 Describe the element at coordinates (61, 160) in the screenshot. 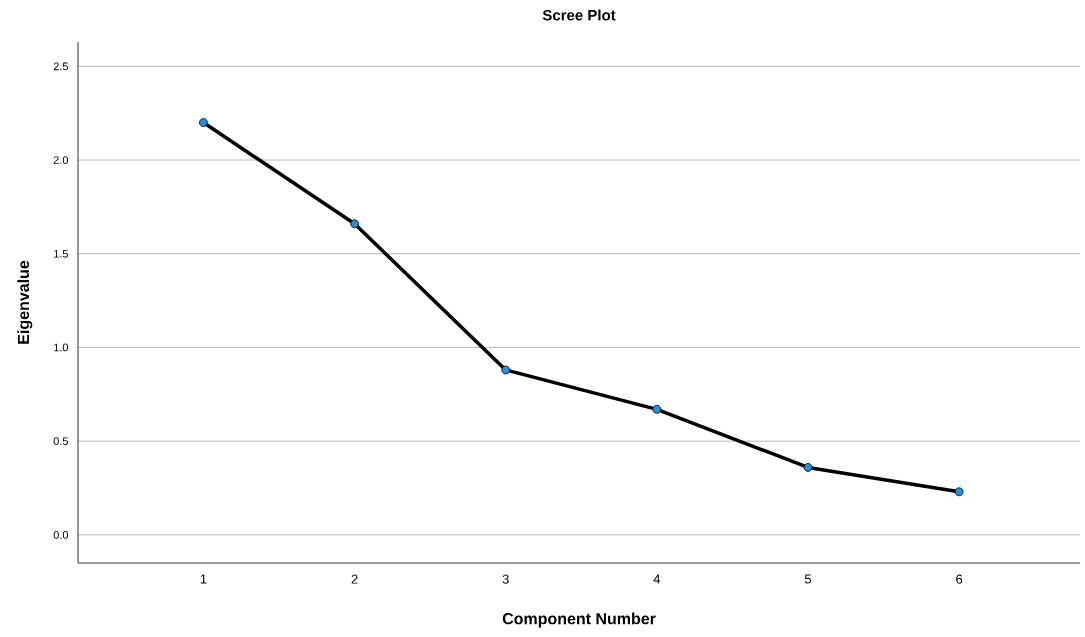

I see `y-tick-label: 2.0` at that location.